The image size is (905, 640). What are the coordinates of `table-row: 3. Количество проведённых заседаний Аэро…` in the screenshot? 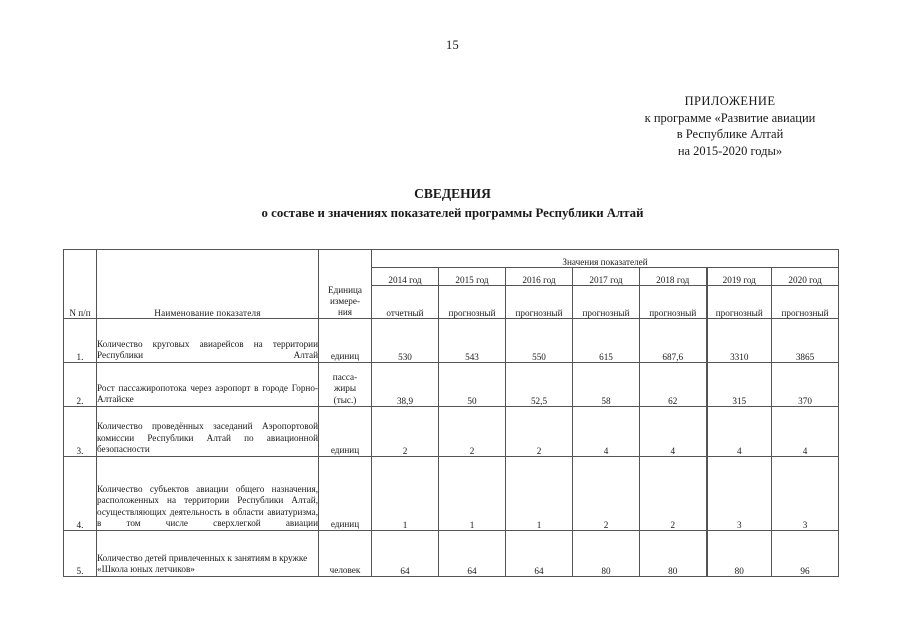 It's located at (451, 431).